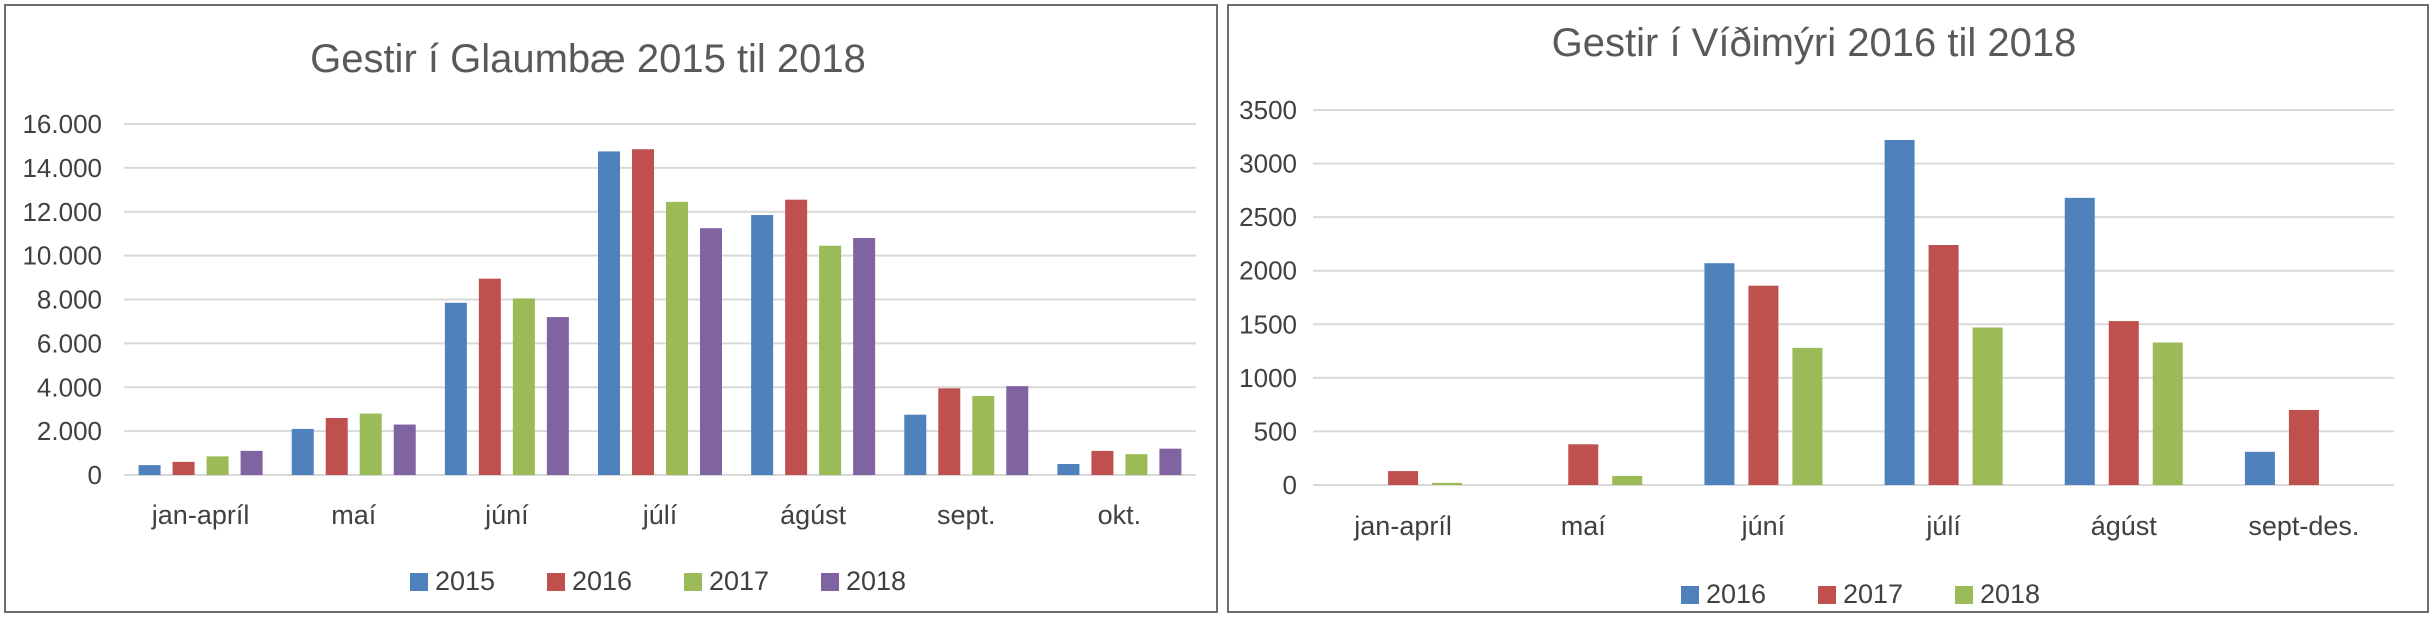  Describe the element at coordinates (1268, 217) in the screenshot. I see `y-tick-label: 2500` at that location.